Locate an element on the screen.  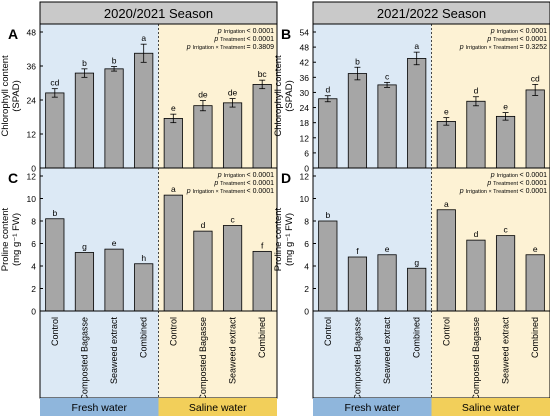
fresh-water-label-left: Fresh water is located at coordinates (100, 408).